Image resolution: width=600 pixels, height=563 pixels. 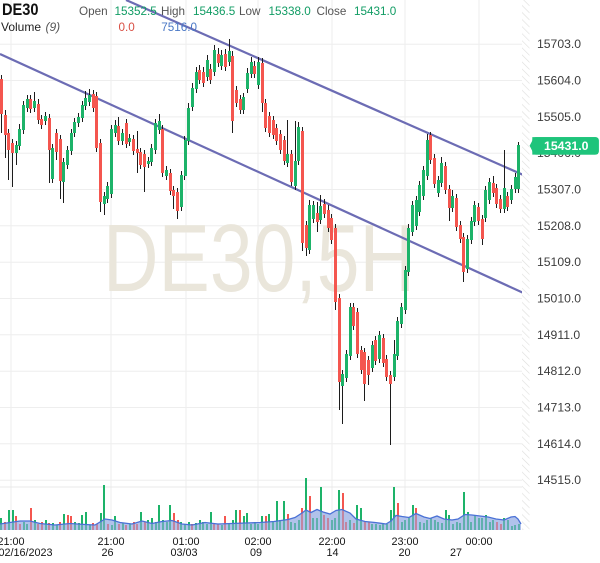 I want to click on svg-text: 03/03, so click(x=183, y=552).